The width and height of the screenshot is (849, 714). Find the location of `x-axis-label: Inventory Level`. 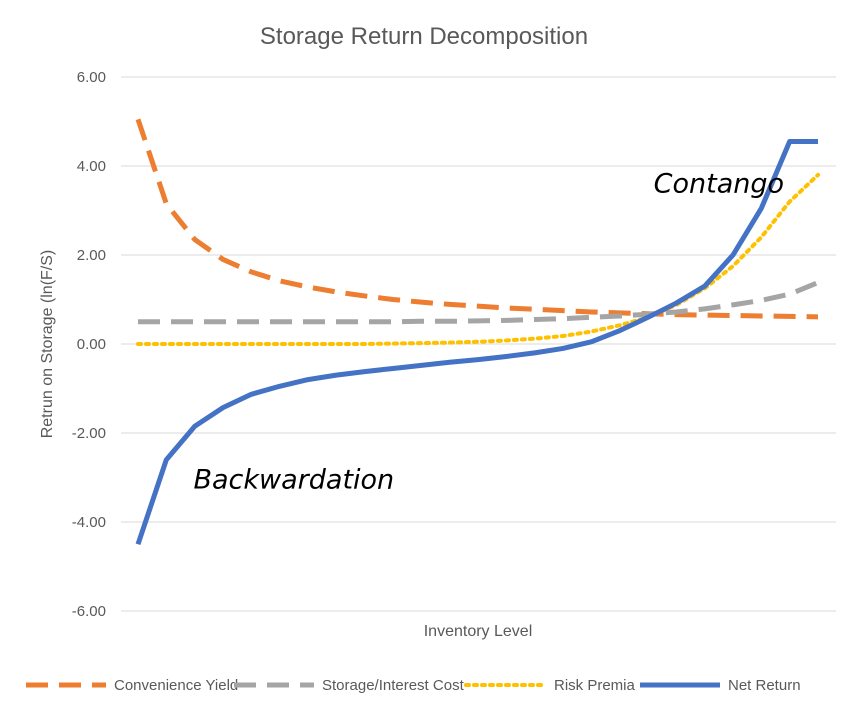

x-axis-label: Inventory Level is located at coordinates (478, 631).